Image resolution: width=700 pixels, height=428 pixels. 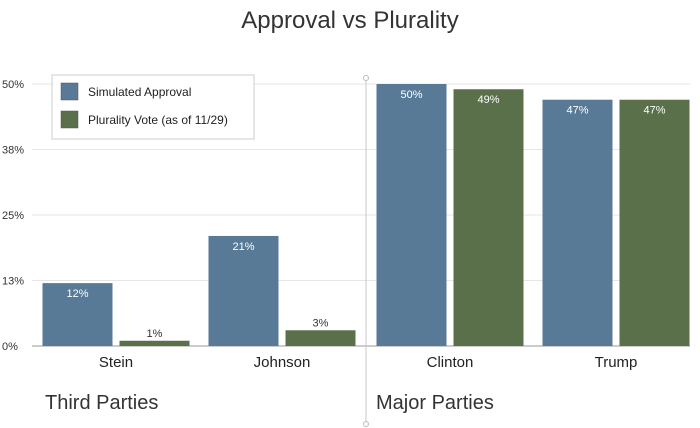 I want to click on bar-data-label: 3%, so click(x=321, y=323).